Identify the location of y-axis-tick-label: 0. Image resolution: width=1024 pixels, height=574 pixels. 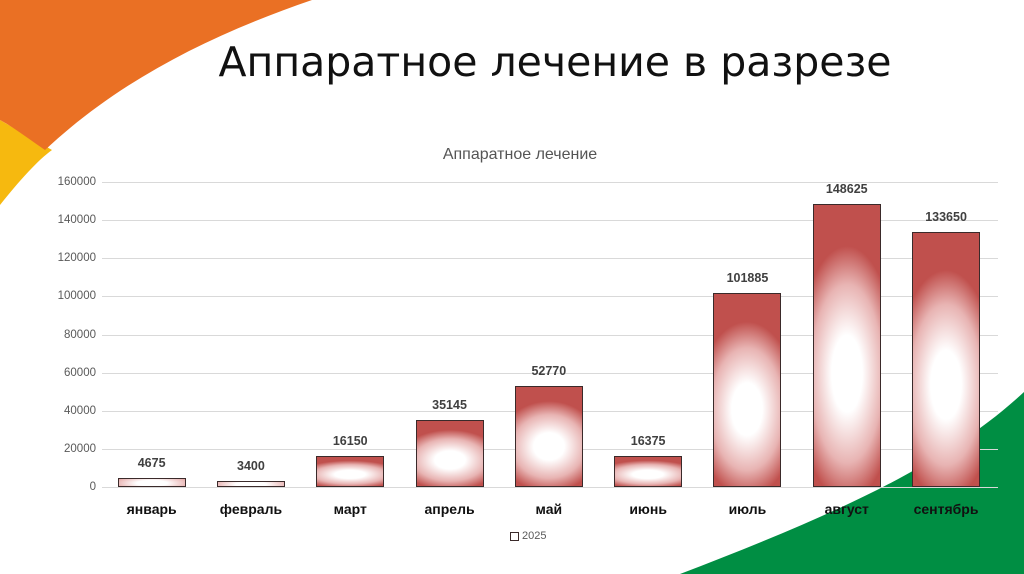
(92, 487).